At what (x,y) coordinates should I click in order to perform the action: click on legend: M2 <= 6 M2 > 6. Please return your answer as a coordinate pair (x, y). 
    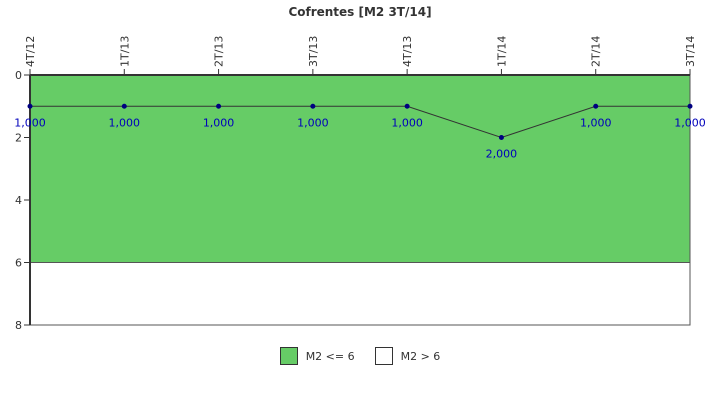
    Looking at the image, I should click on (360, 356).